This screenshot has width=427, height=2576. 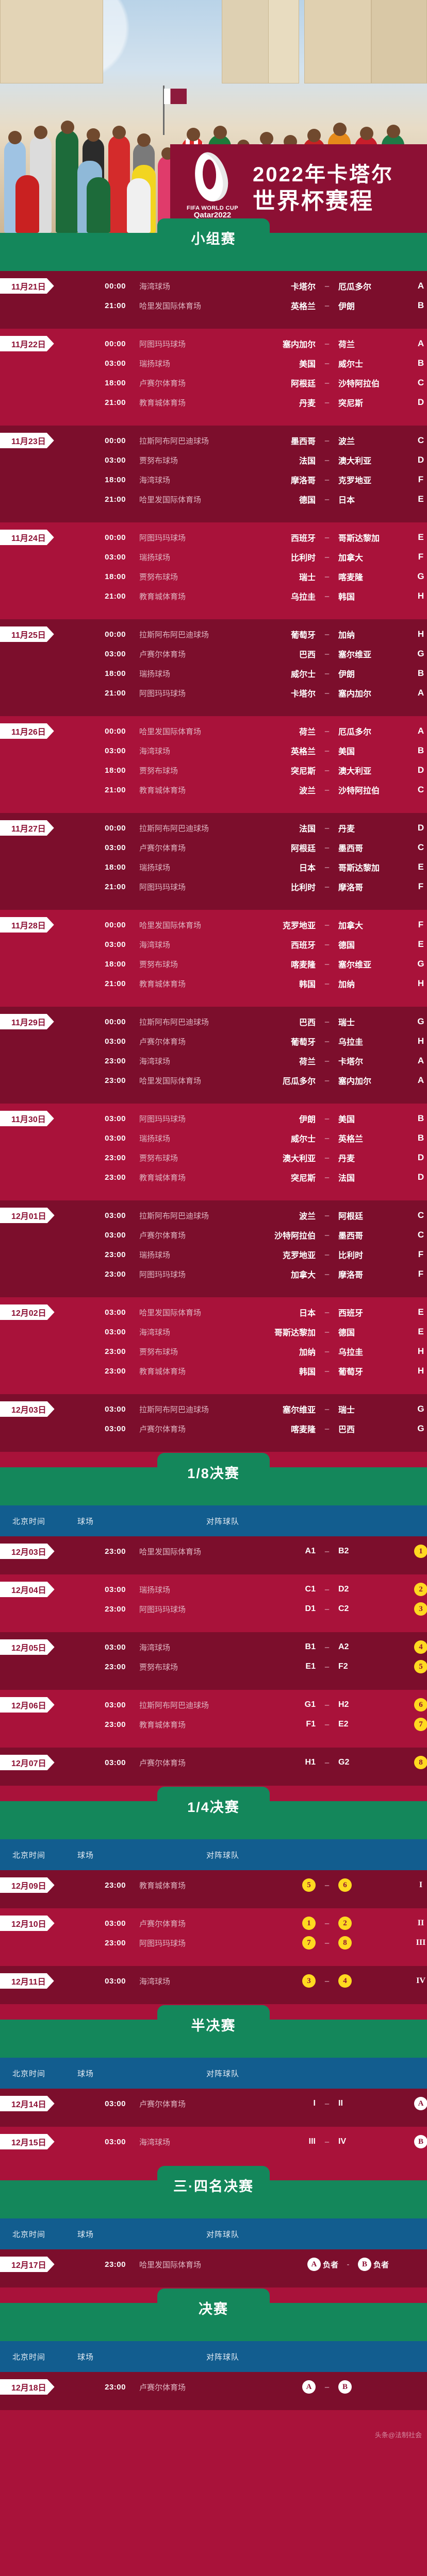 I want to click on match-row: 23:00 哈里发国际体育场 厄瓜多尔 – 塞内加尔 A, so click(x=213, y=1081).